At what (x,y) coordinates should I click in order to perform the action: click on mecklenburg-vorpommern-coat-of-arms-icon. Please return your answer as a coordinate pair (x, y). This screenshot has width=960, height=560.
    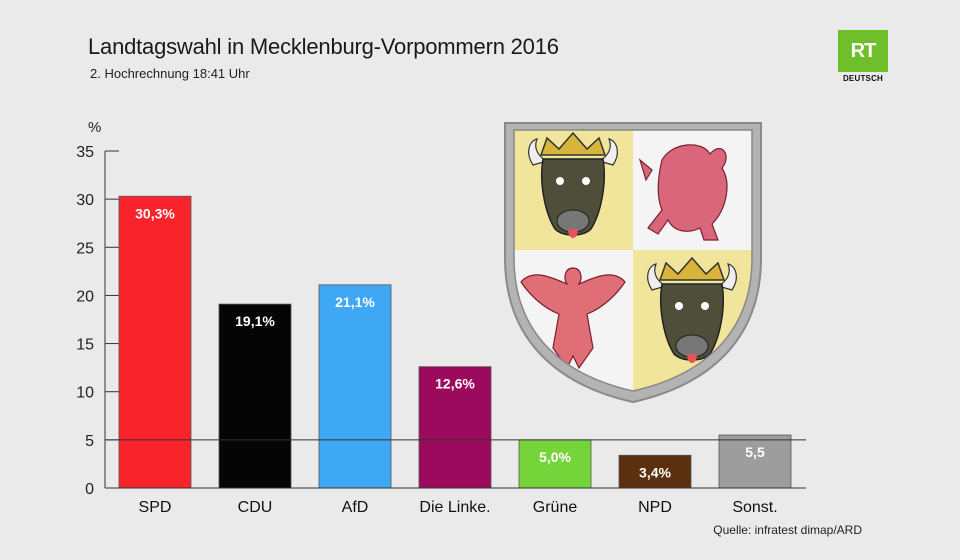
    Looking at the image, I should click on (633, 263).